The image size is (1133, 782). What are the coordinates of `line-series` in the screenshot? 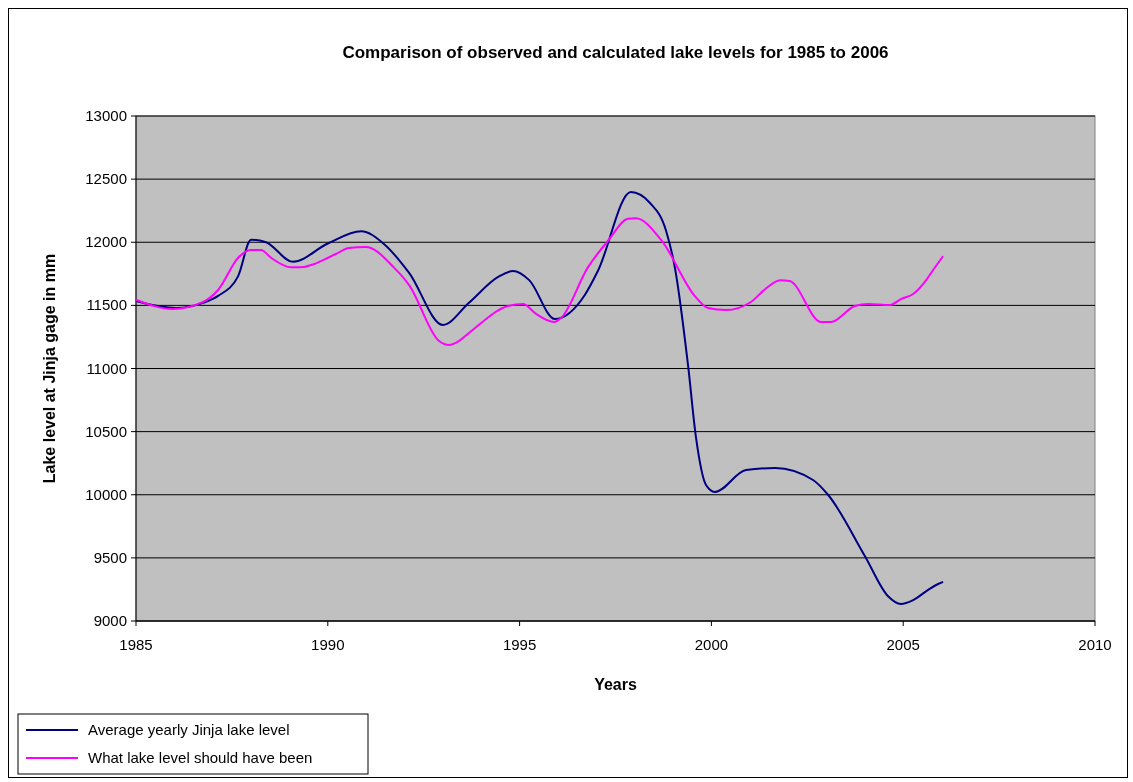 It's located at (540, 282).